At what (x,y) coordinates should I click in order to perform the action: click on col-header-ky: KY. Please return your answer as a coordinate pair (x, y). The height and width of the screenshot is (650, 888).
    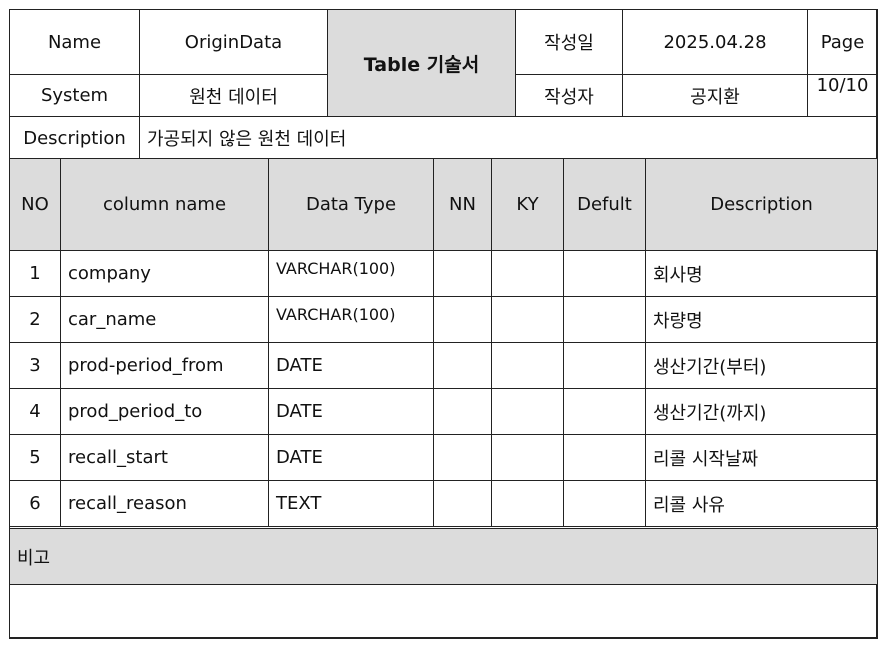
    Looking at the image, I should click on (527, 204).